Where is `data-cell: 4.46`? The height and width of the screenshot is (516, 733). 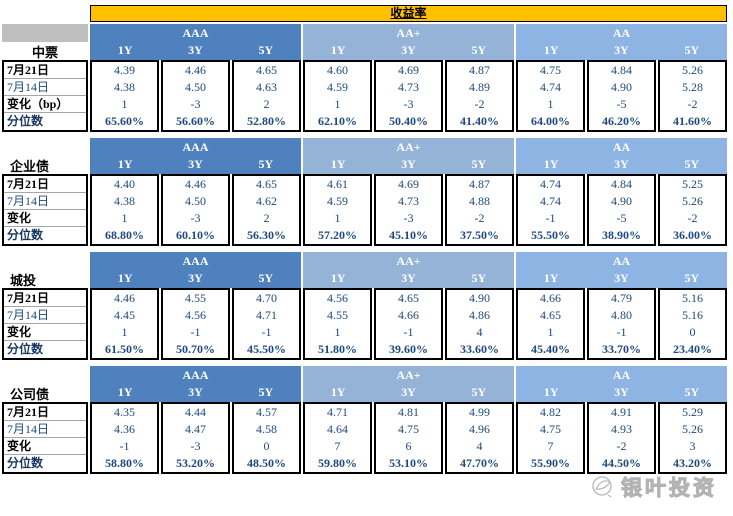 data-cell: 4.46 is located at coordinates (124, 298).